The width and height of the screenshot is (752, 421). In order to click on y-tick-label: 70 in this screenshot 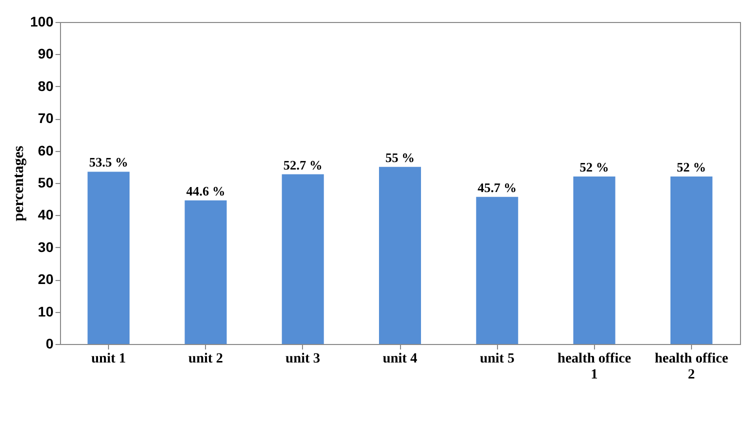, I will do `click(46, 118)`.